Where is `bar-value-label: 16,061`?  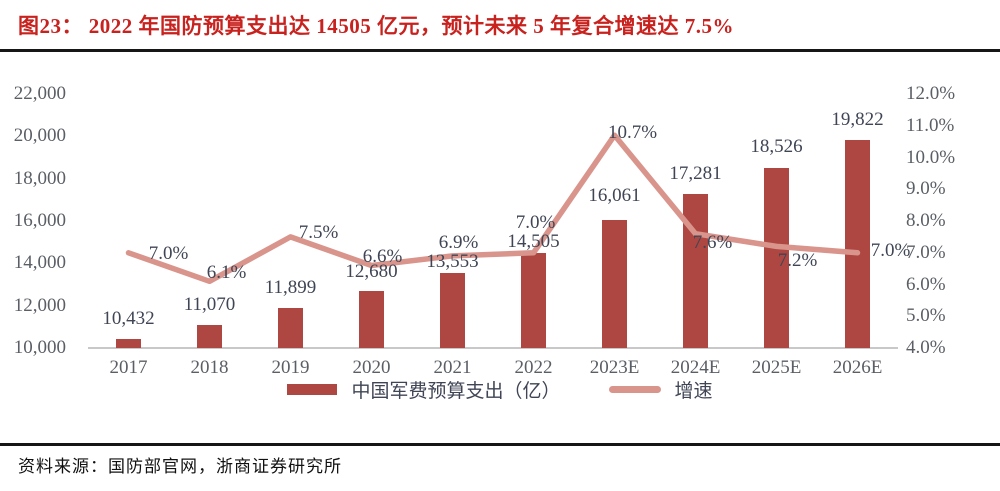 bar-value-label: 16,061 is located at coordinates (614, 195).